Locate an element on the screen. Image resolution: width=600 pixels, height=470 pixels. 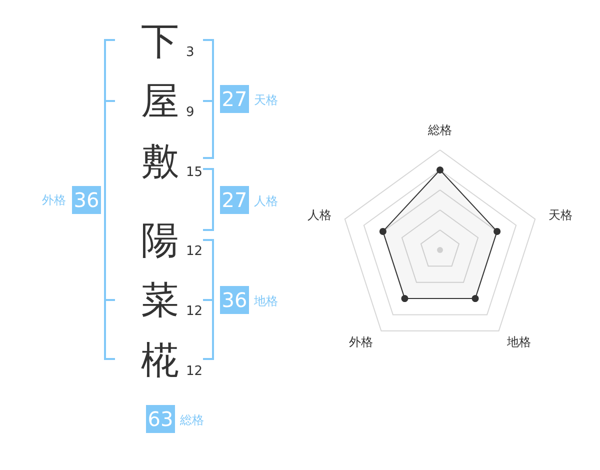
spoke-label: 人格 is located at coordinates (320, 215).